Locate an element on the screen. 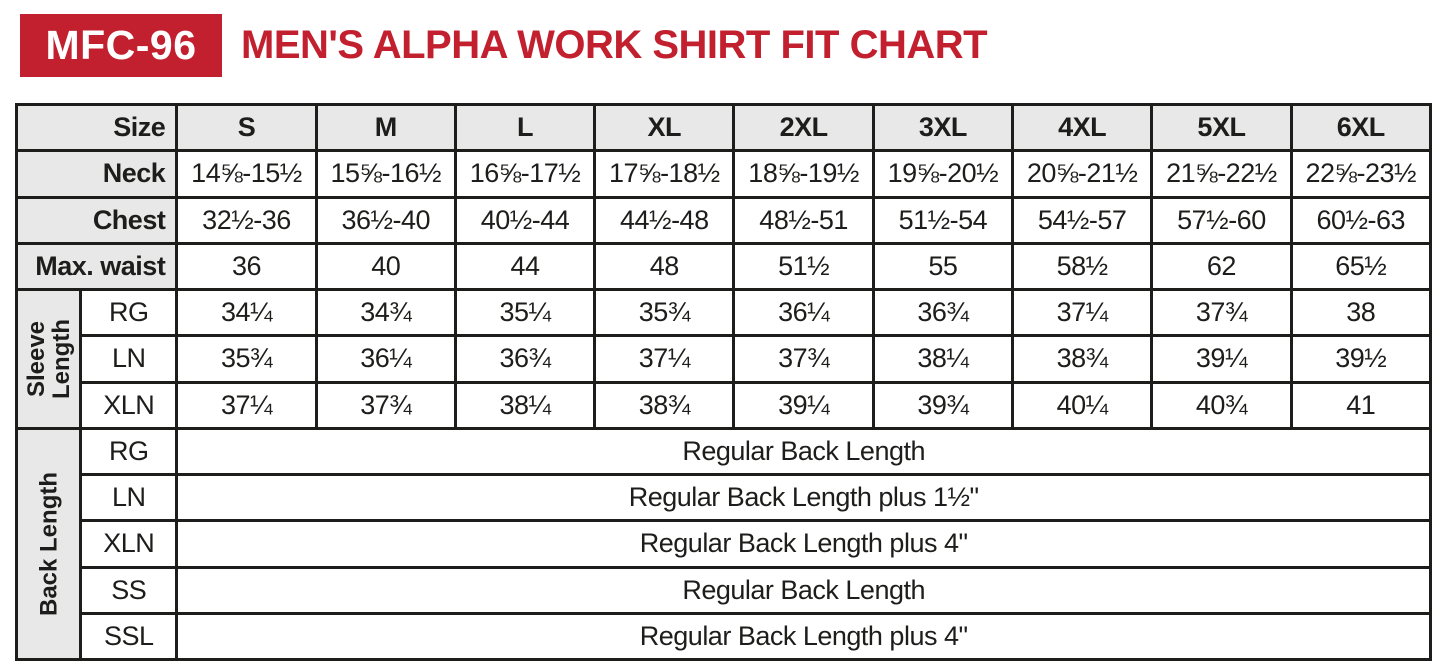 The width and height of the screenshot is (1445, 669). size-col-header: XL is located at coordinates (664, 127).